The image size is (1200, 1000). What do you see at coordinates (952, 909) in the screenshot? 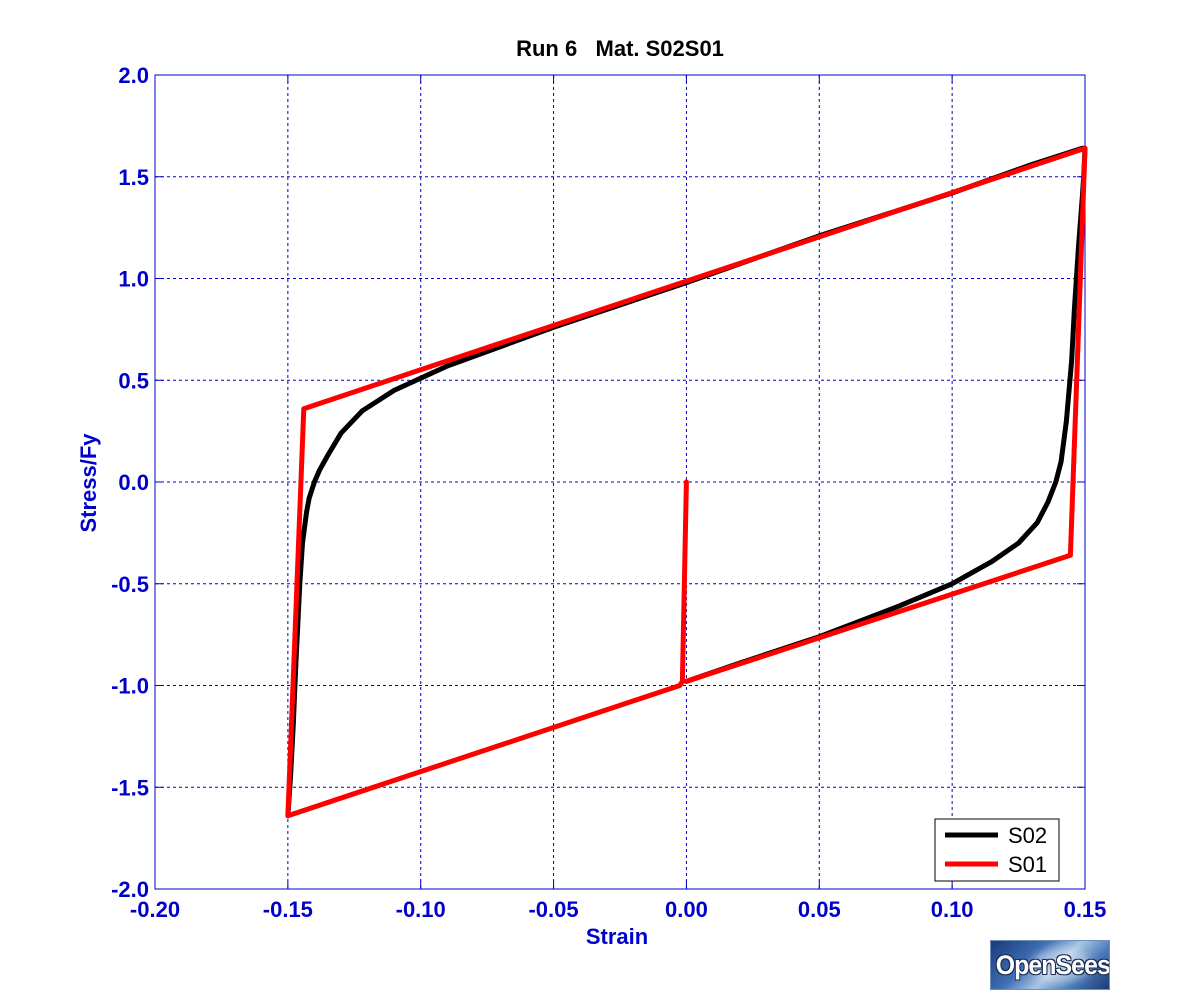
I see `x-tick-label: 0.10` at bounding box center [952, 909].